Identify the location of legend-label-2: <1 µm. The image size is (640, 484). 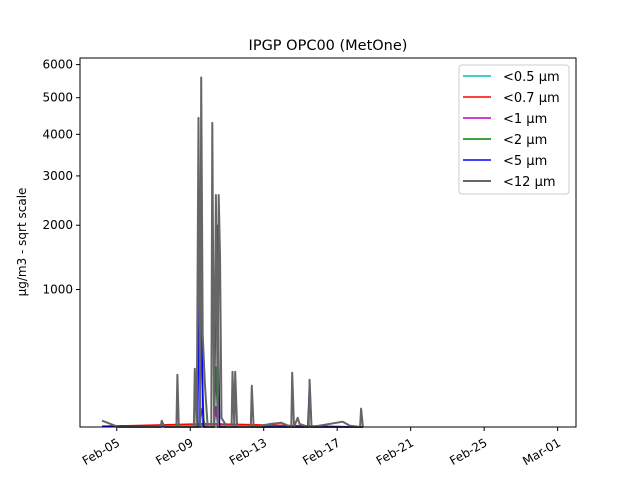
(525, 119).